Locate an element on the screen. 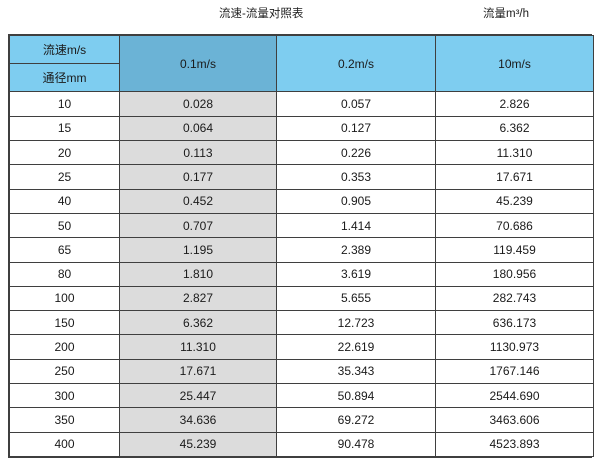  cell-flow-value: 90.478 is located at coordinates (356, 444).